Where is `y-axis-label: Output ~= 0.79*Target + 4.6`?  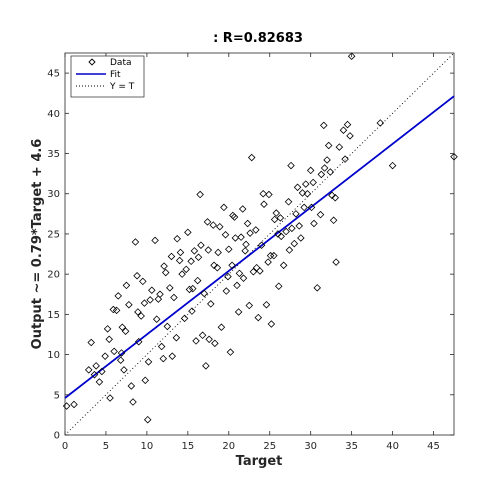 y-axis-label: Output ~= 0.79*Target + 4.6 is located at coordinates (37, 244).